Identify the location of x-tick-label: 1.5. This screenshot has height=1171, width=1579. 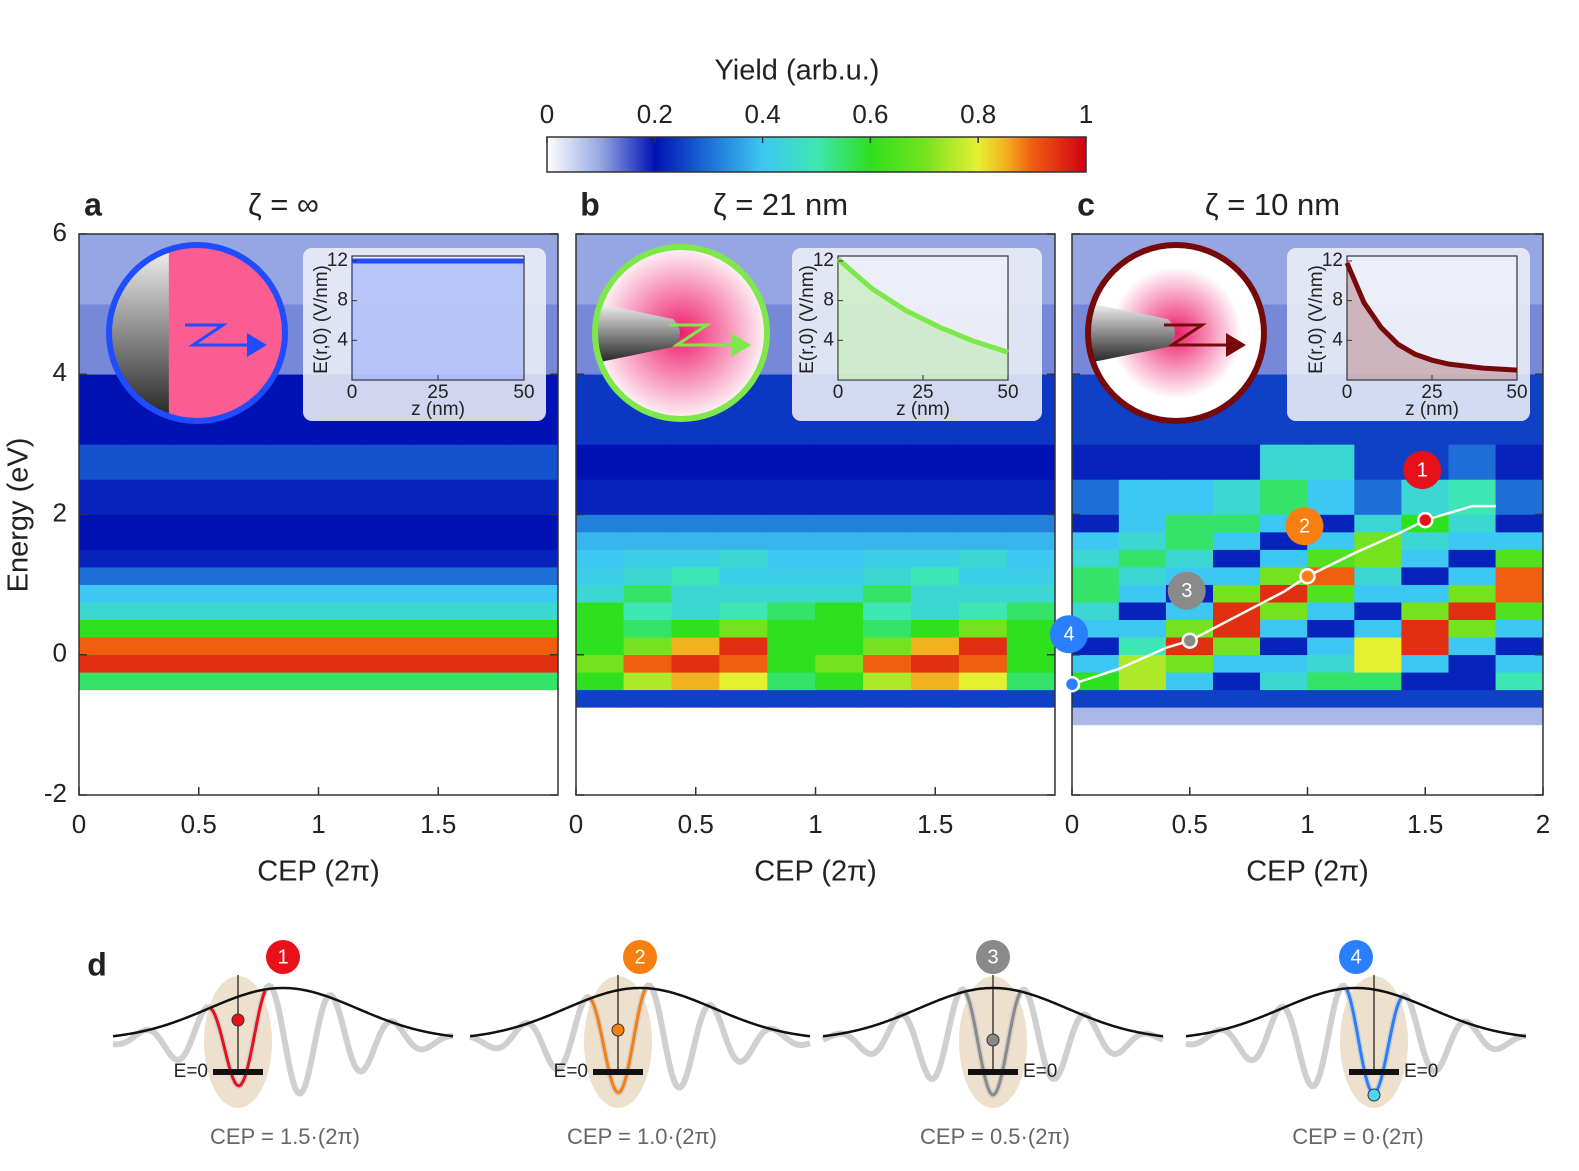
(1425, 824).